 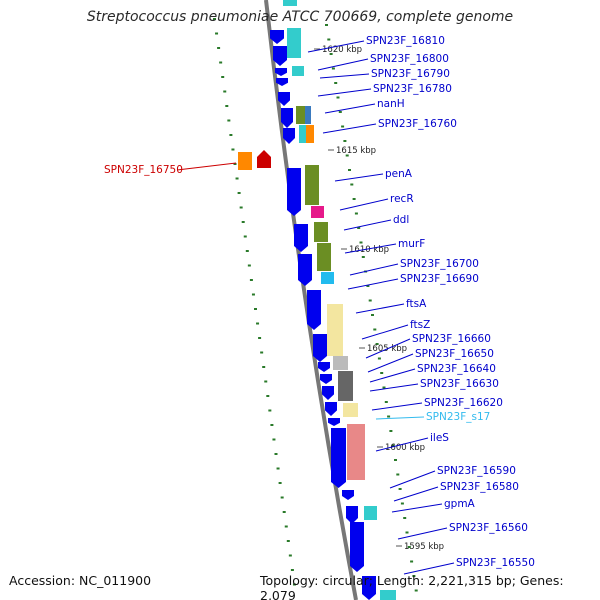 I want to click on gene-label: SPN23F_16620, so click(x=463, y=403).